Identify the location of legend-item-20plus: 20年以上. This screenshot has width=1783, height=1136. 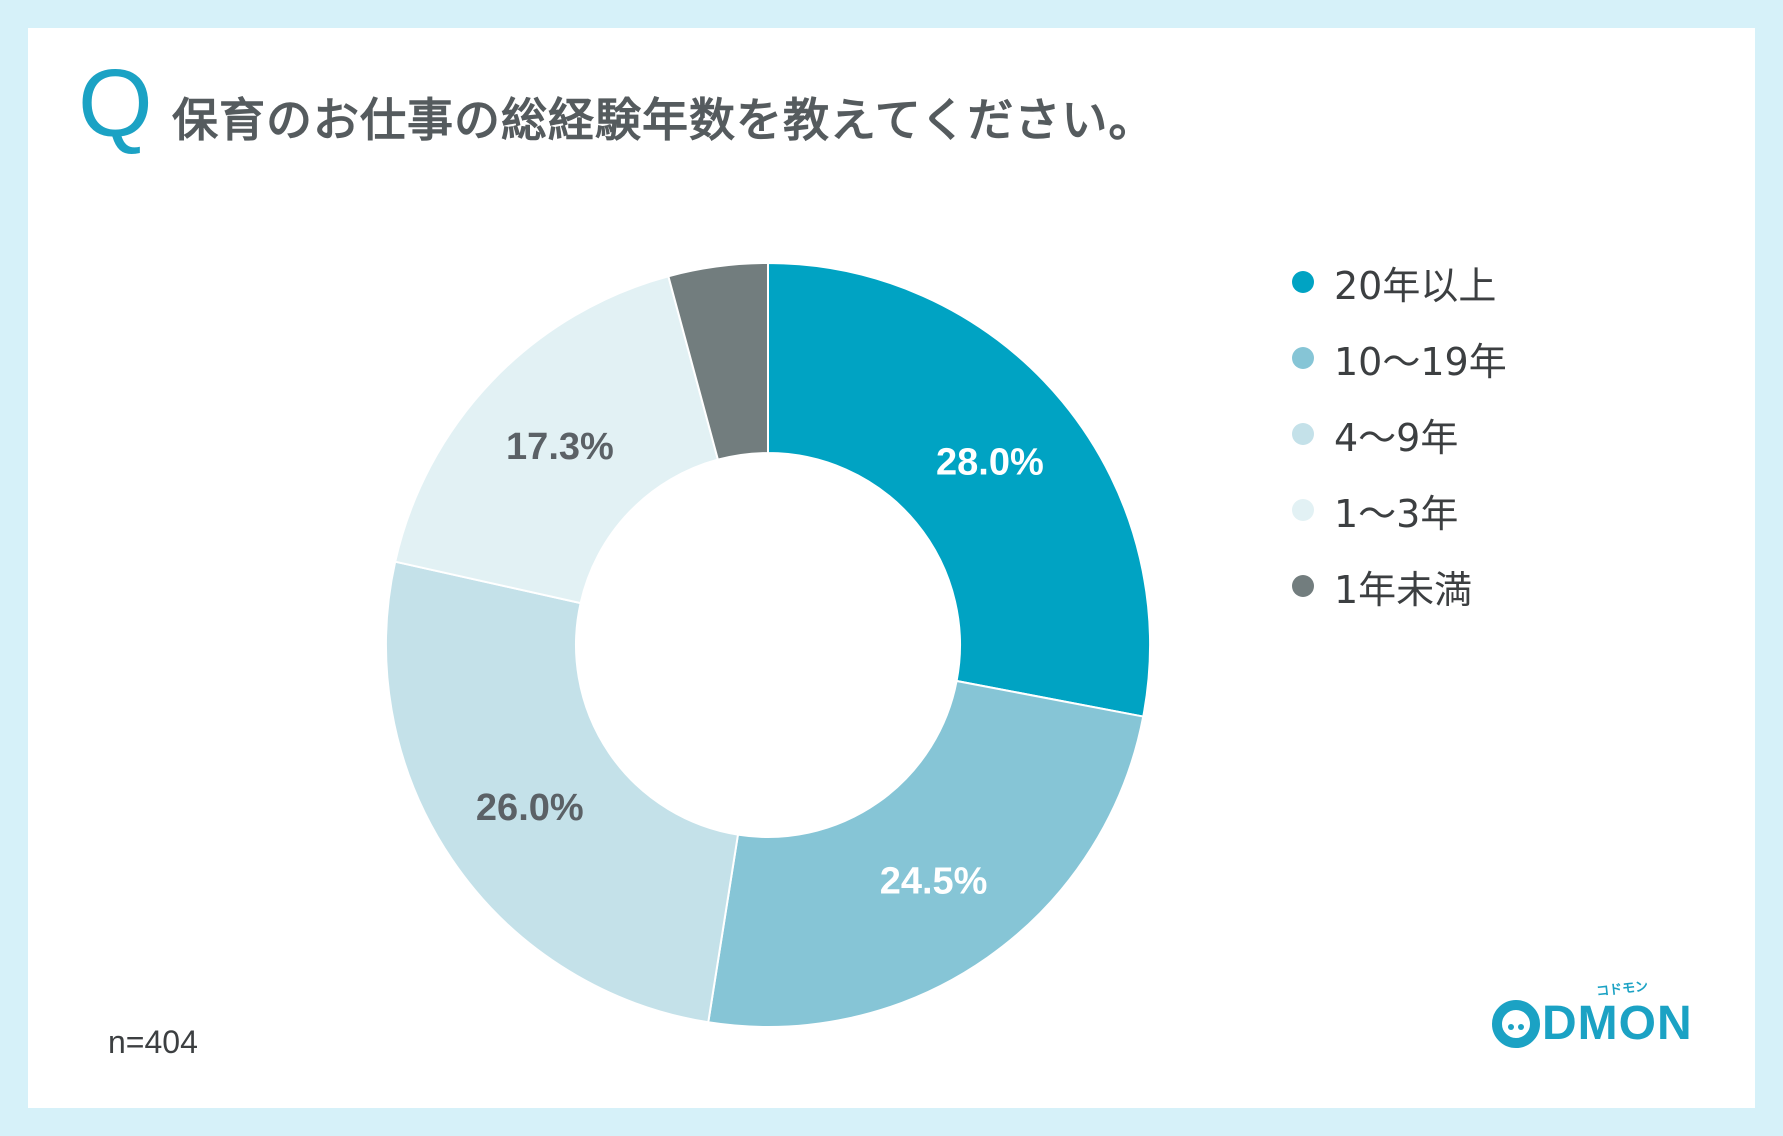
(1399, 285).